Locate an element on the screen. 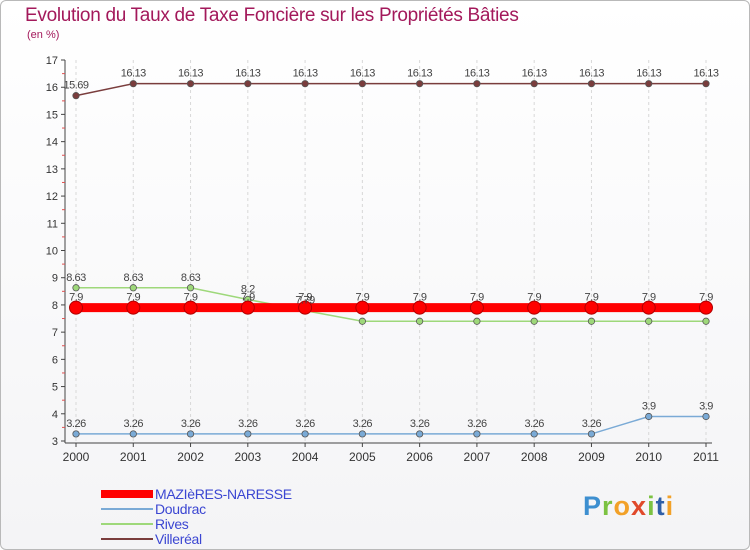 The image size is (750, 550). data-label-Villeréal: 15.69 is located at coordinates (75, 86).